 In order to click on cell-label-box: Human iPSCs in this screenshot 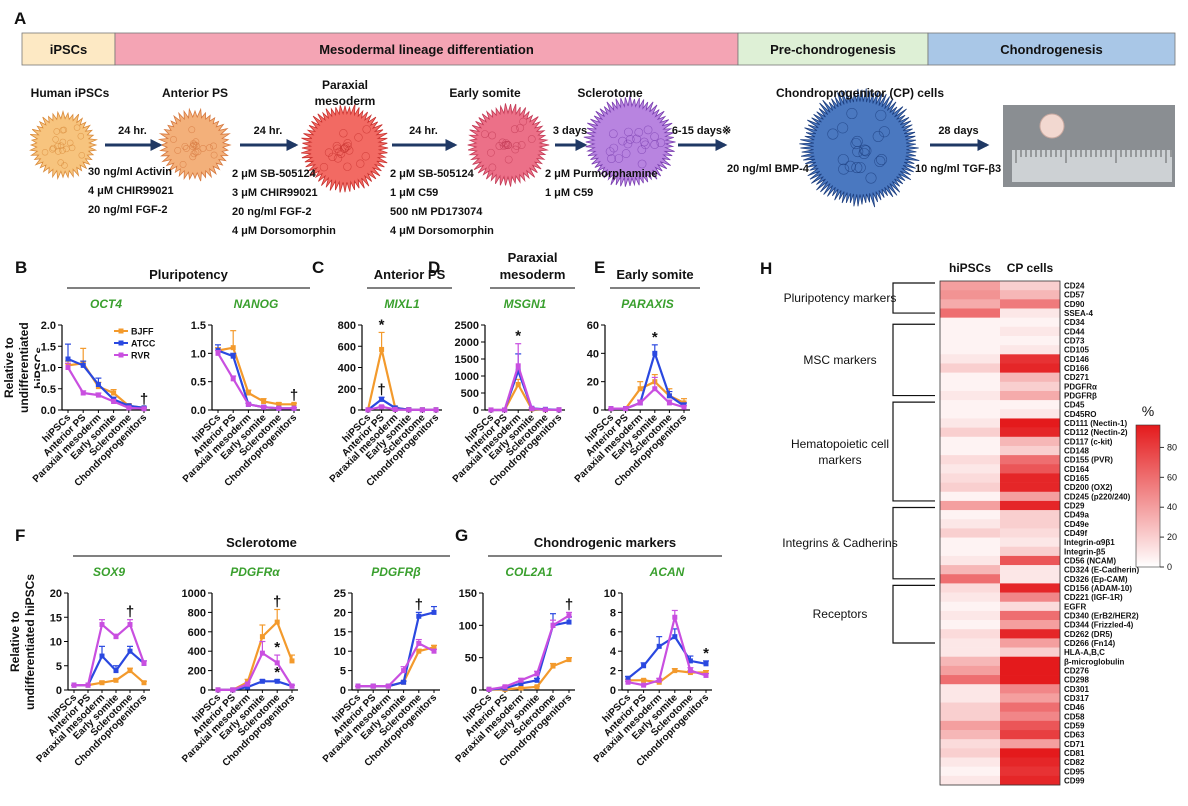, I will do `click(70, 93)`.